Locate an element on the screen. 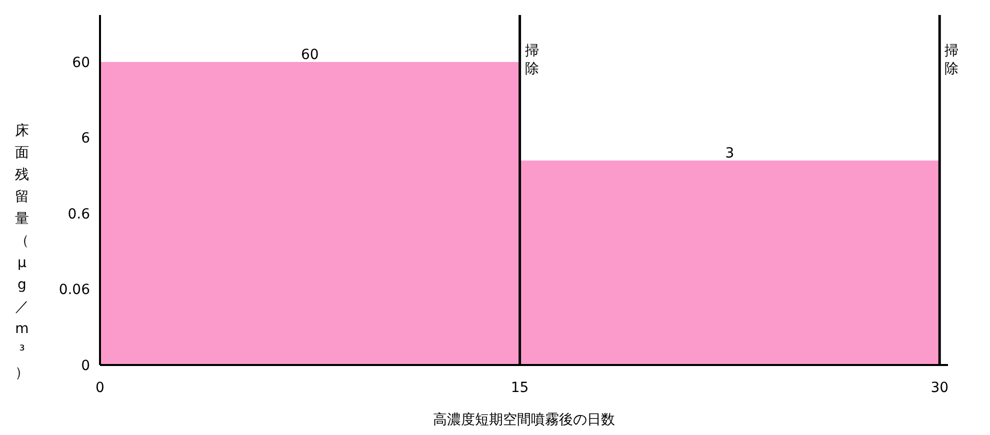 This screenshot has height=435, width=990. y-tick-label: 0.06 is located at coordinates (74, 290).